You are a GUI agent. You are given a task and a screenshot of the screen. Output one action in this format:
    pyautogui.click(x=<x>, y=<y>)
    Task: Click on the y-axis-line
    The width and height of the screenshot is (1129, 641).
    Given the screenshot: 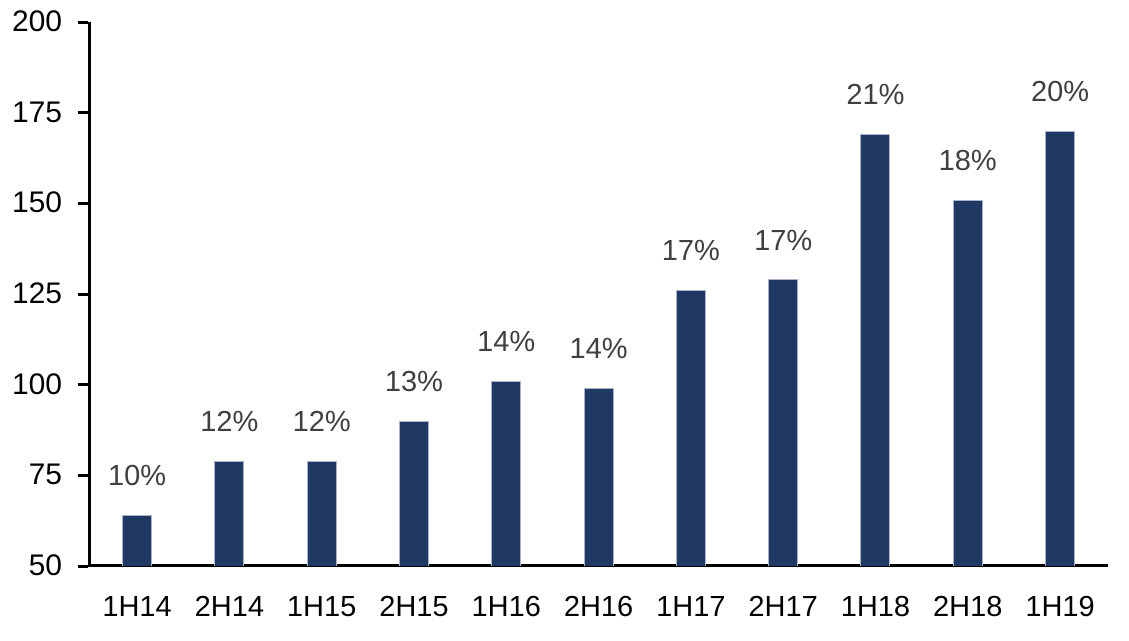 What is the action you would take?
    pyautogui.click(x=89, y=294)
    